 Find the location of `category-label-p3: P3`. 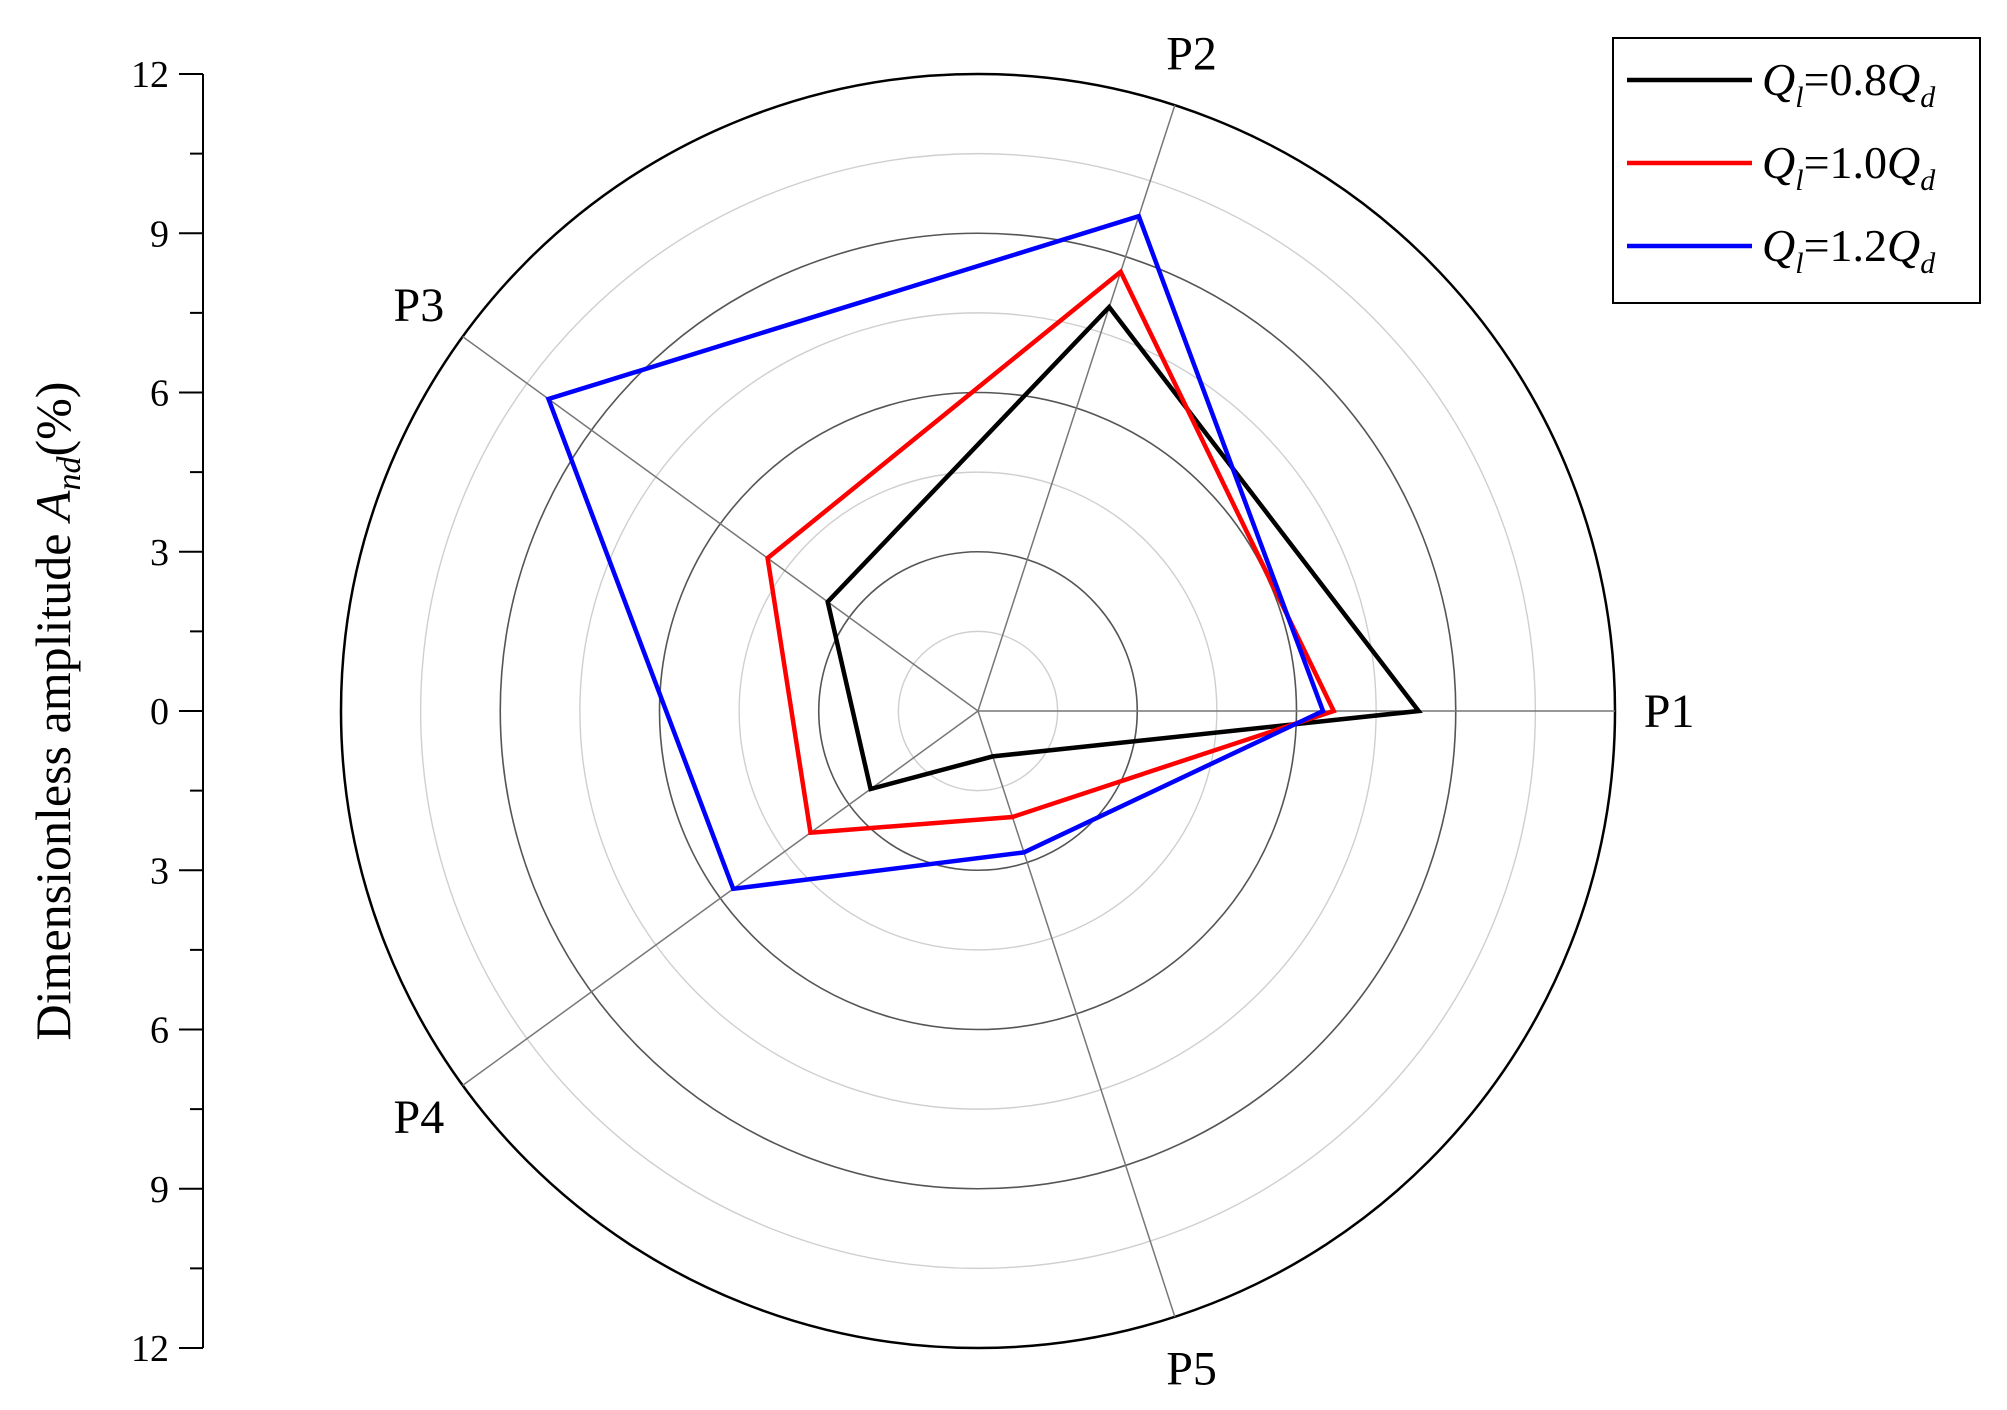

category-label-p3: P3 is located at coordinates (419, 305).